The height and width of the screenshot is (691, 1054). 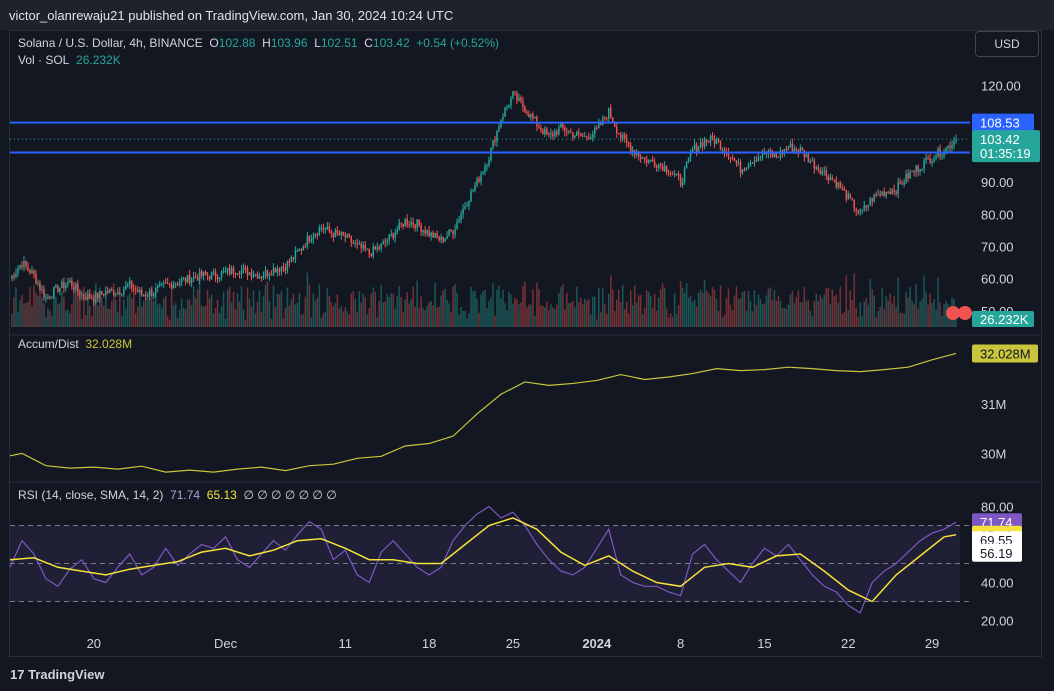 What do you see at coordinates (57, 674) in the screenshot?
I see `tradingview-logo: 17 TradingView` at bounding box center [57, 674].